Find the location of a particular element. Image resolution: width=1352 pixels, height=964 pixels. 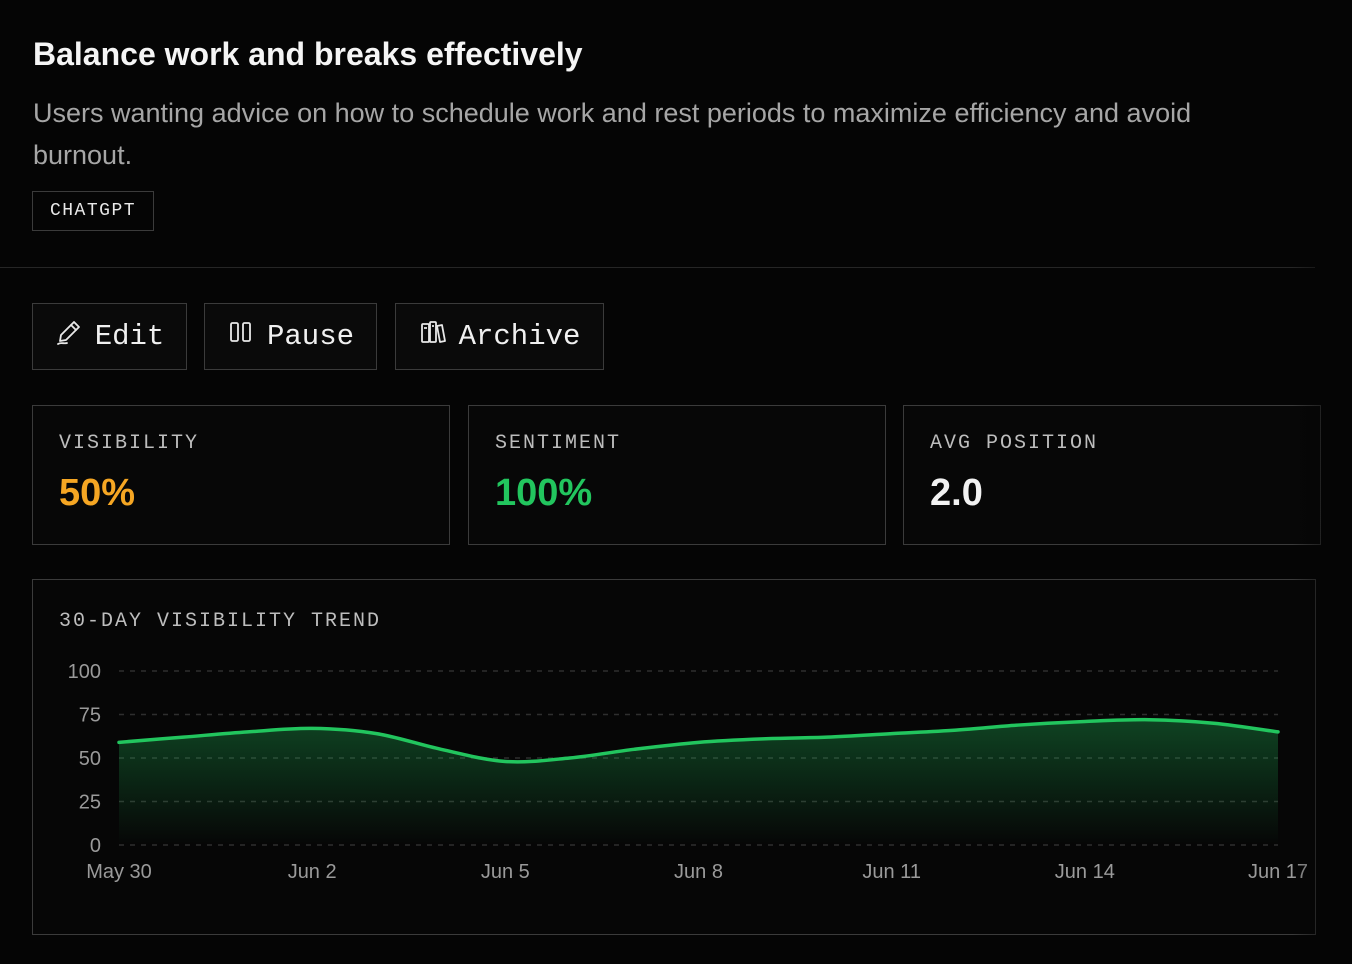

x-tick-label: Jun 8 is located at coordinates (698, 872).